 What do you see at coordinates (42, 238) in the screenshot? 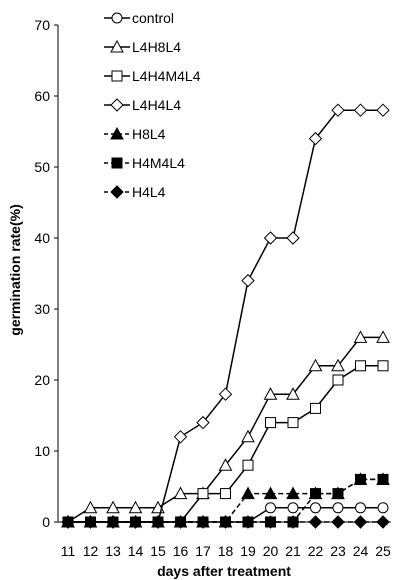
I see `y-tick-label: 40` at bounding box center [42, 238].